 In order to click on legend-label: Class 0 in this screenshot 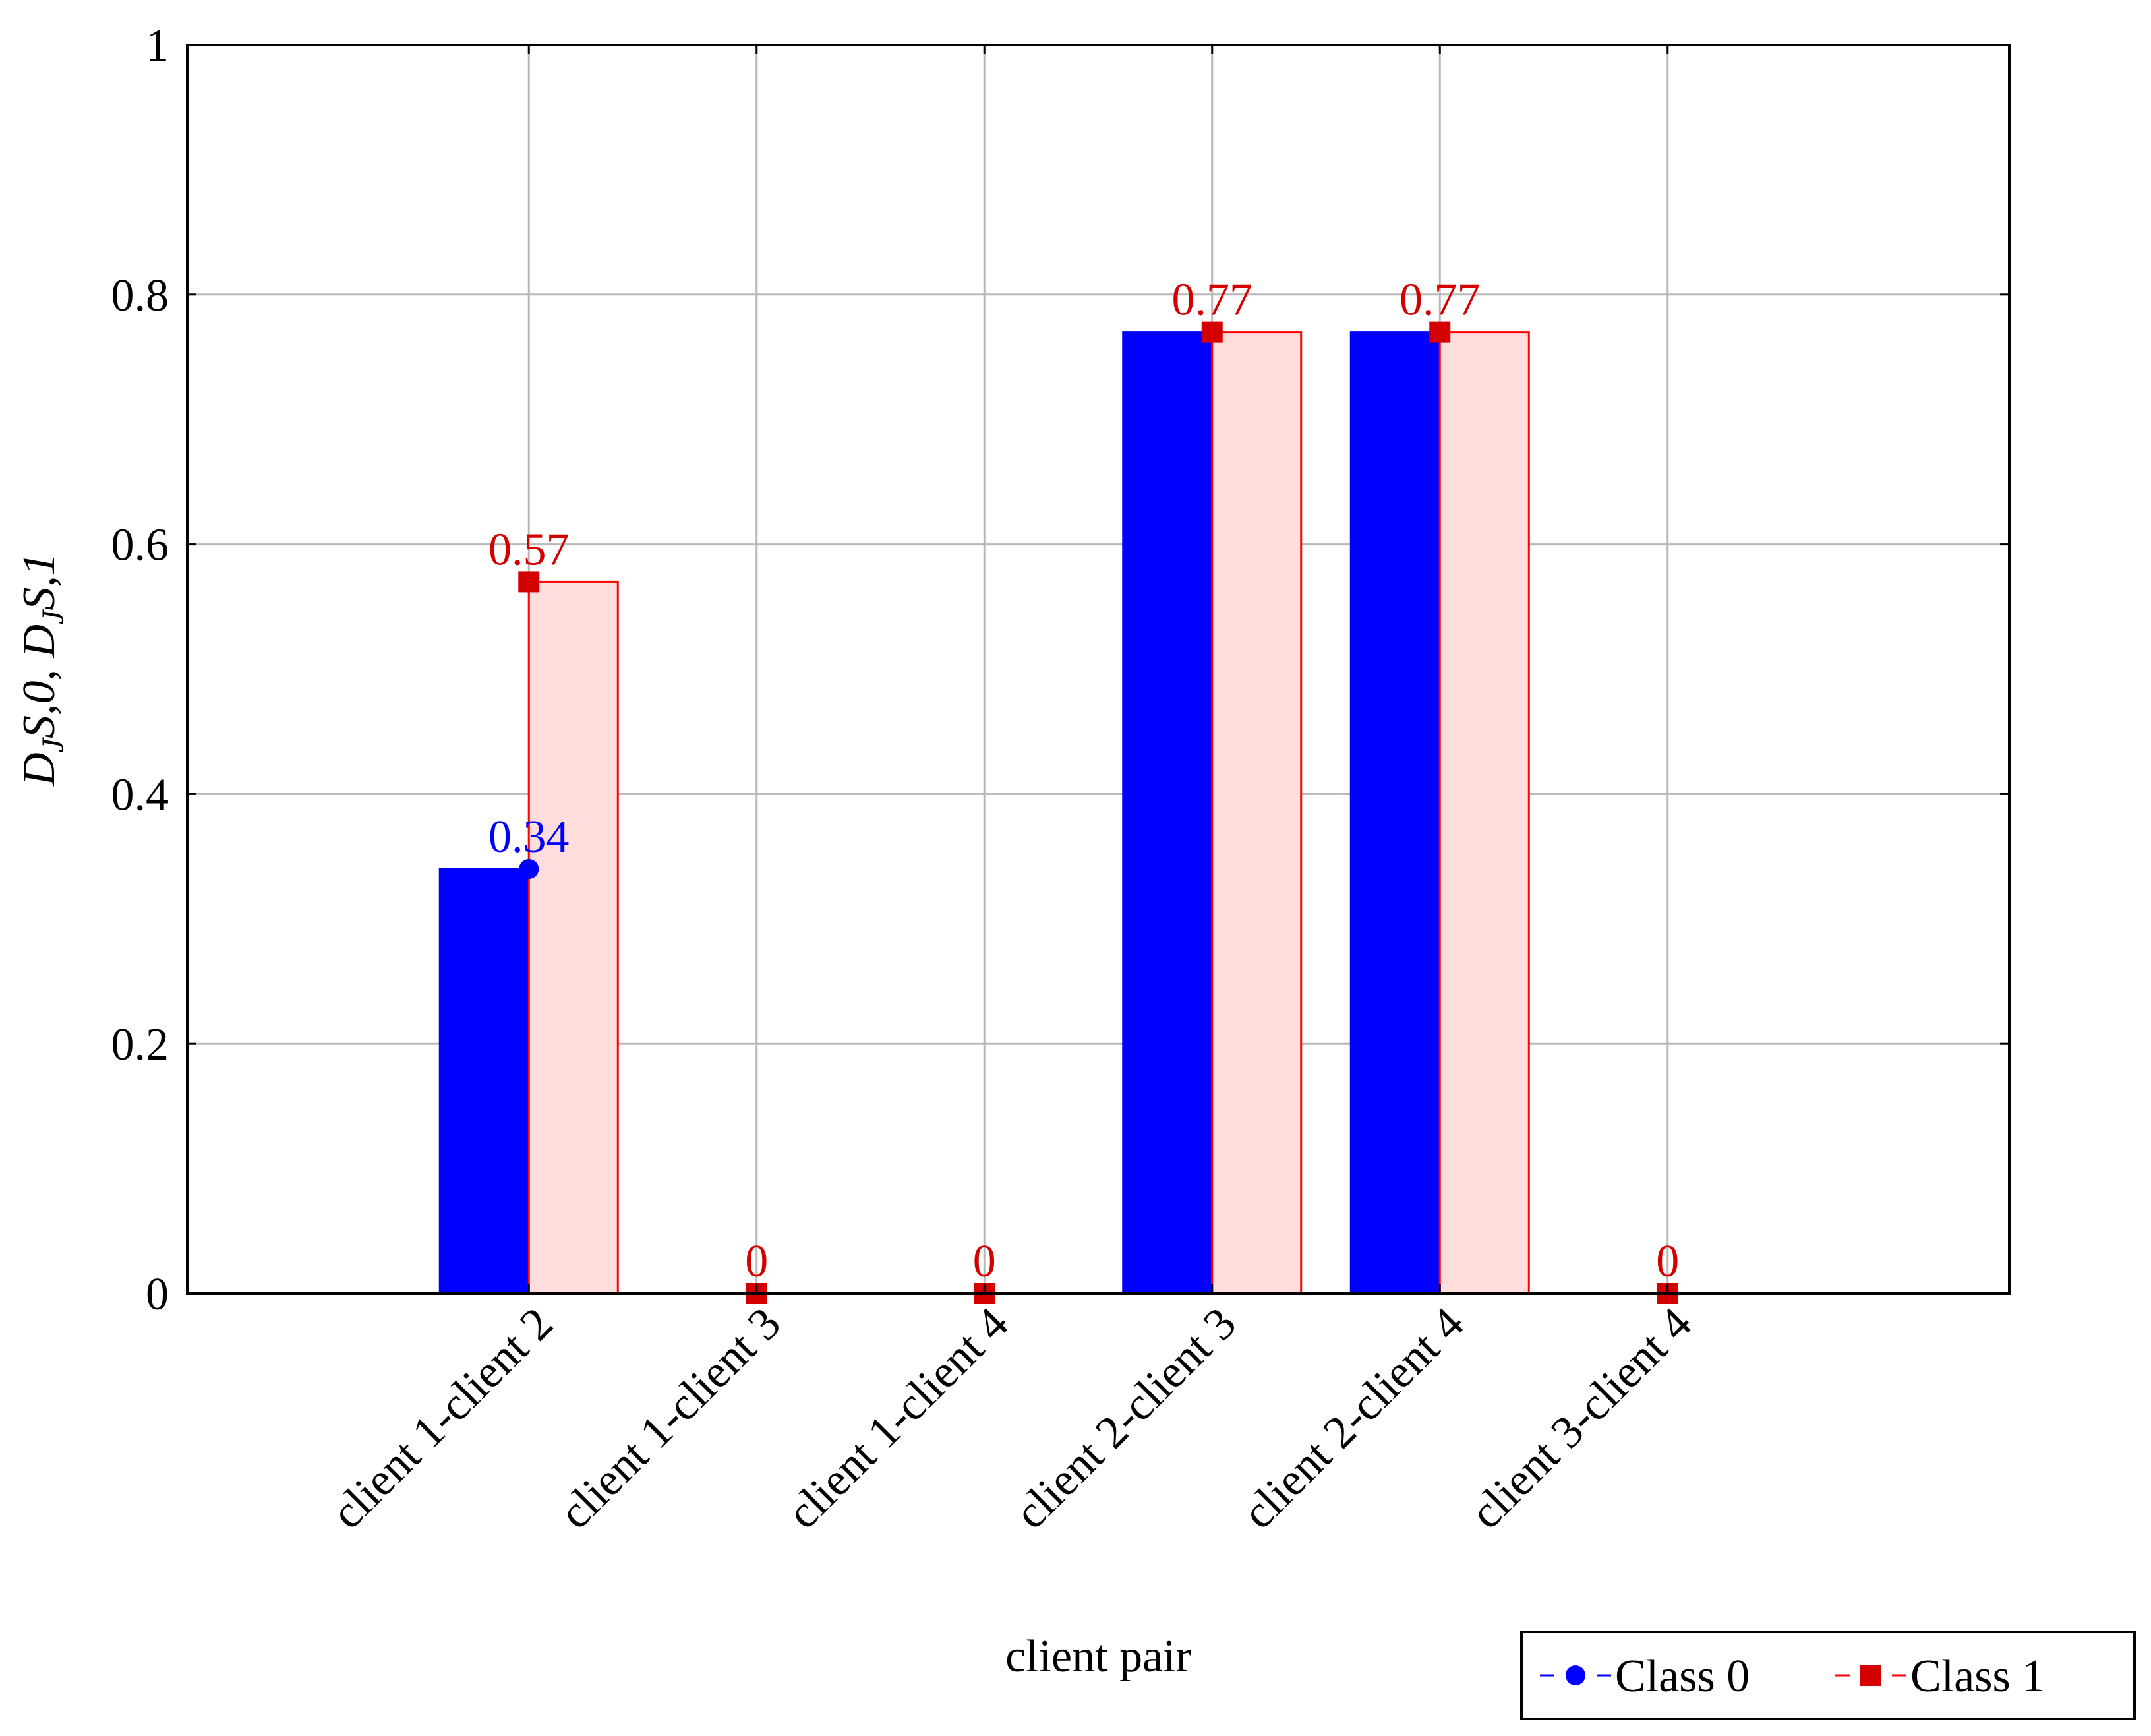, I will do `click(1682, 1676)`.